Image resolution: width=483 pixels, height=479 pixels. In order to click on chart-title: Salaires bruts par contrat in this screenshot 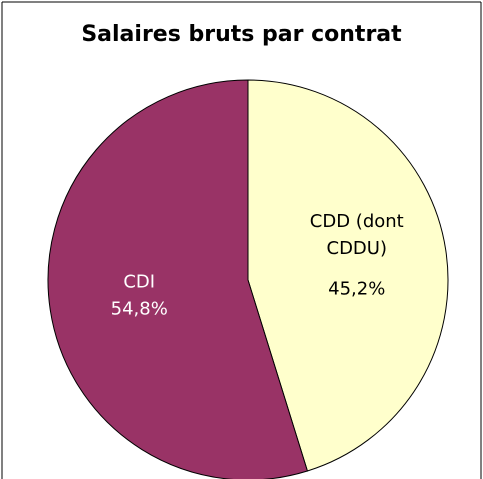, I will do `click(241, 34)`.